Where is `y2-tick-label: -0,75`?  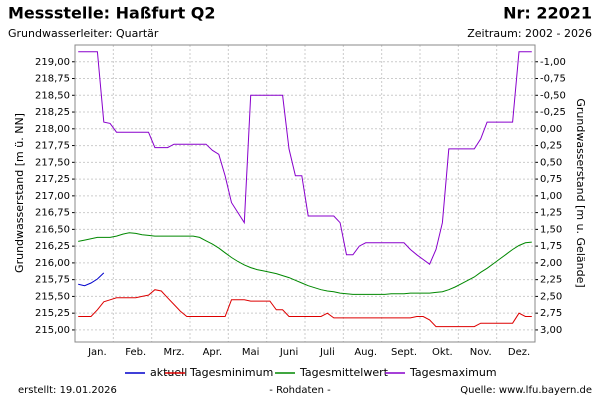
y2-tick-label: -0,75 is located at coordinates (553, 79).